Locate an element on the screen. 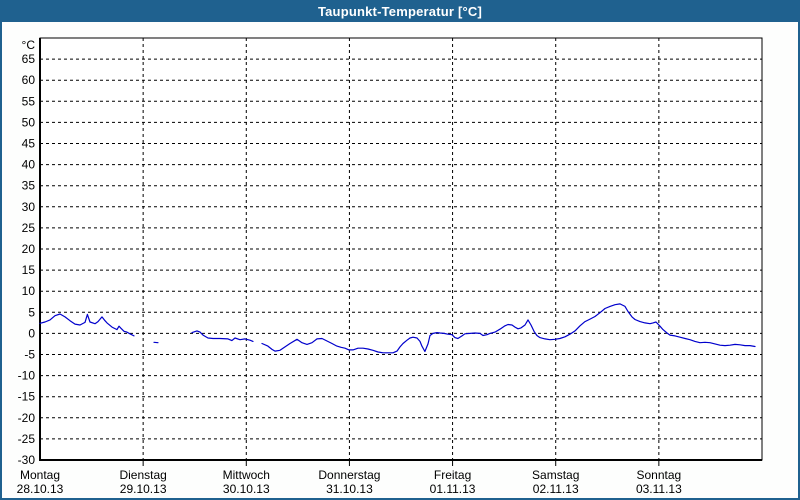  date-label: 03.11.13 is located at coordinates (659, 489).